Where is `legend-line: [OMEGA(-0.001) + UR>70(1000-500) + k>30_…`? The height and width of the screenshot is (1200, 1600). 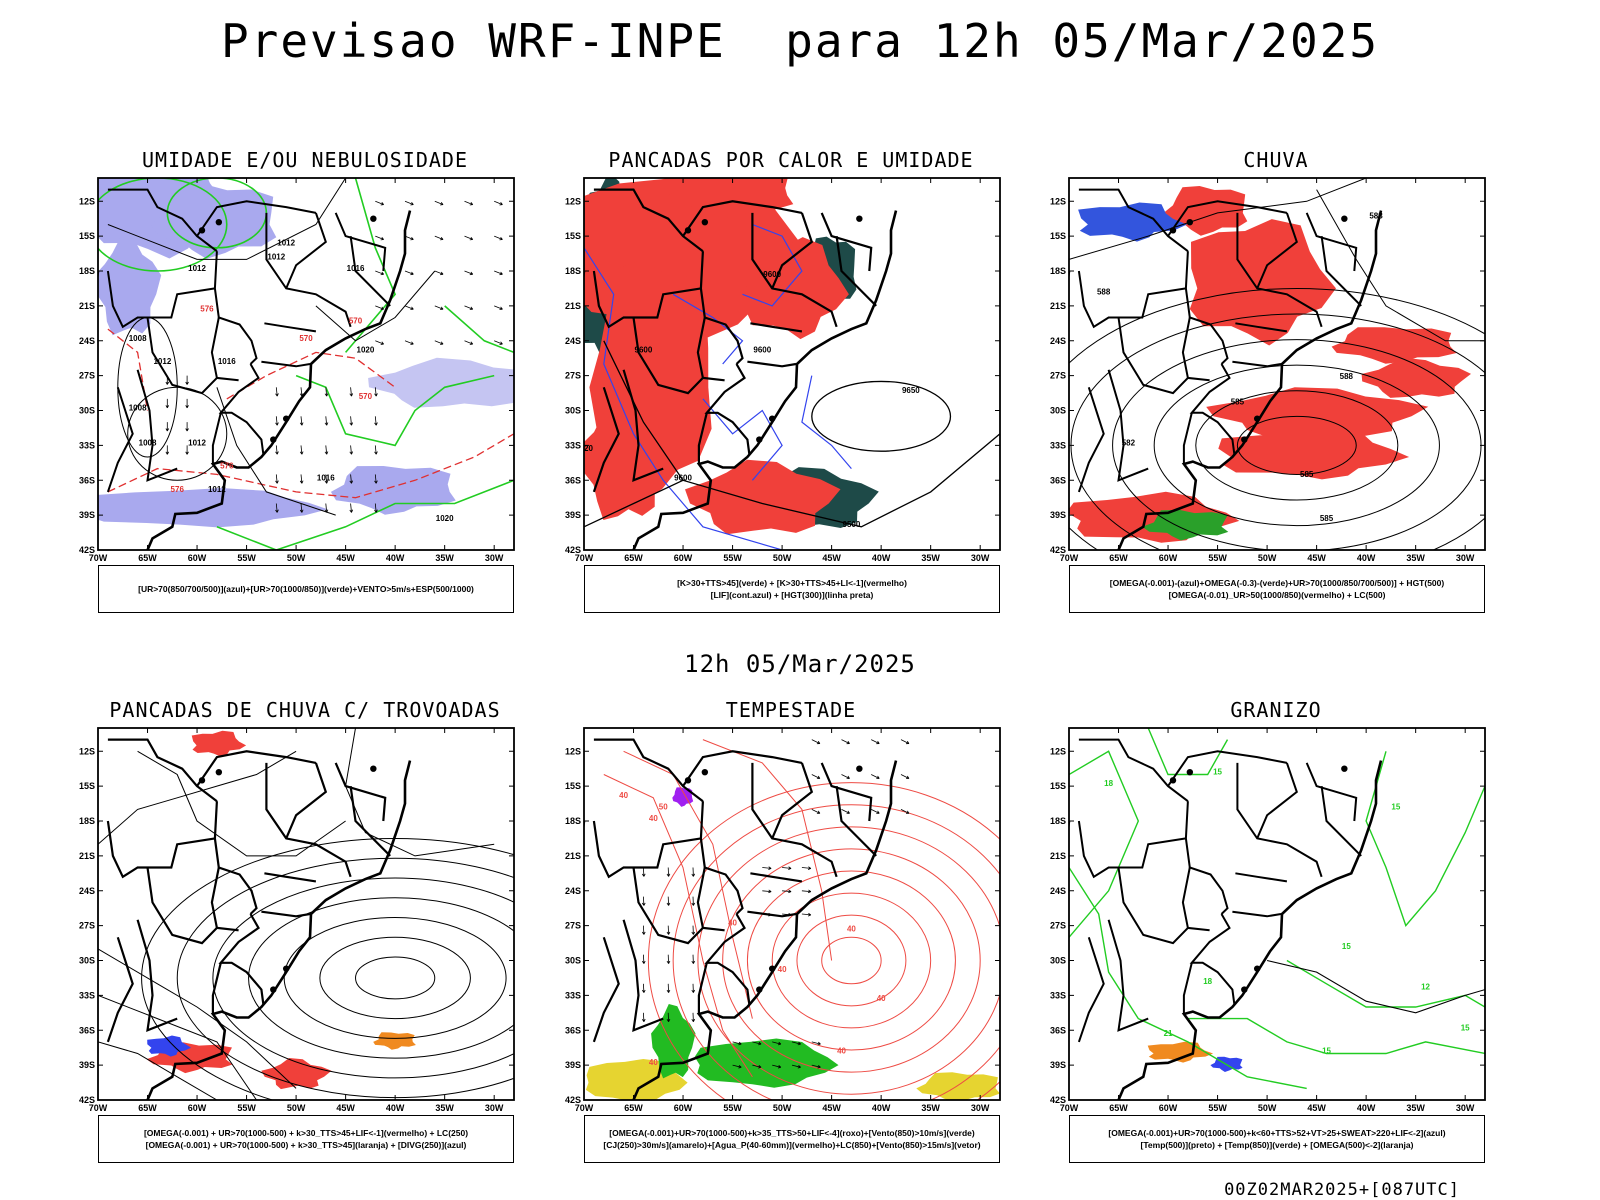 legend-line: [OMEGA(-0.001) + UR>70(1000-500) + k>30_… is located at coordinates (306, 1145).